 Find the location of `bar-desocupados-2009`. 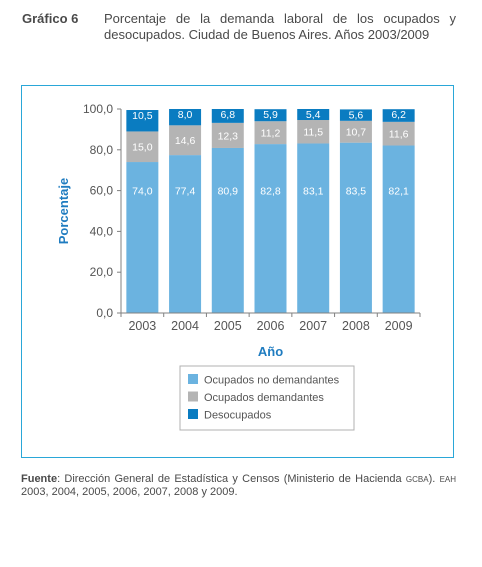

bar-desocupados-2009 is located at coordinates (398, 115).